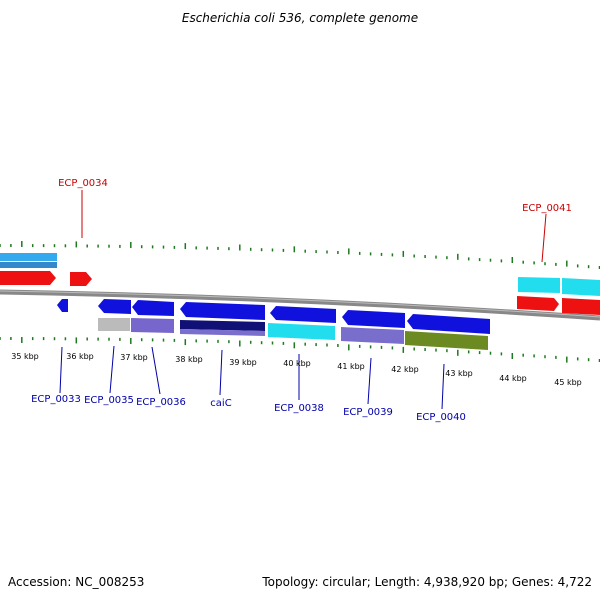 The width and height of the screenshot is (600, 600). I want to click on feature-ECP_0034b-arrow, so click(81, 279).